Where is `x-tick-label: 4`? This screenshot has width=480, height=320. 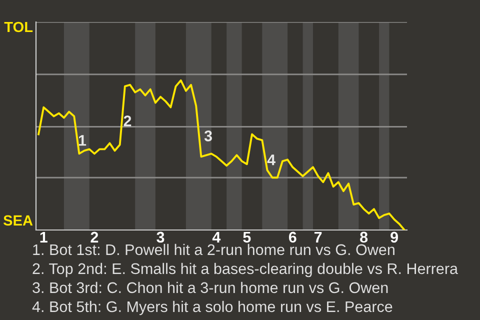 x-tick-label: 4 is located at coordinates (216, 237).